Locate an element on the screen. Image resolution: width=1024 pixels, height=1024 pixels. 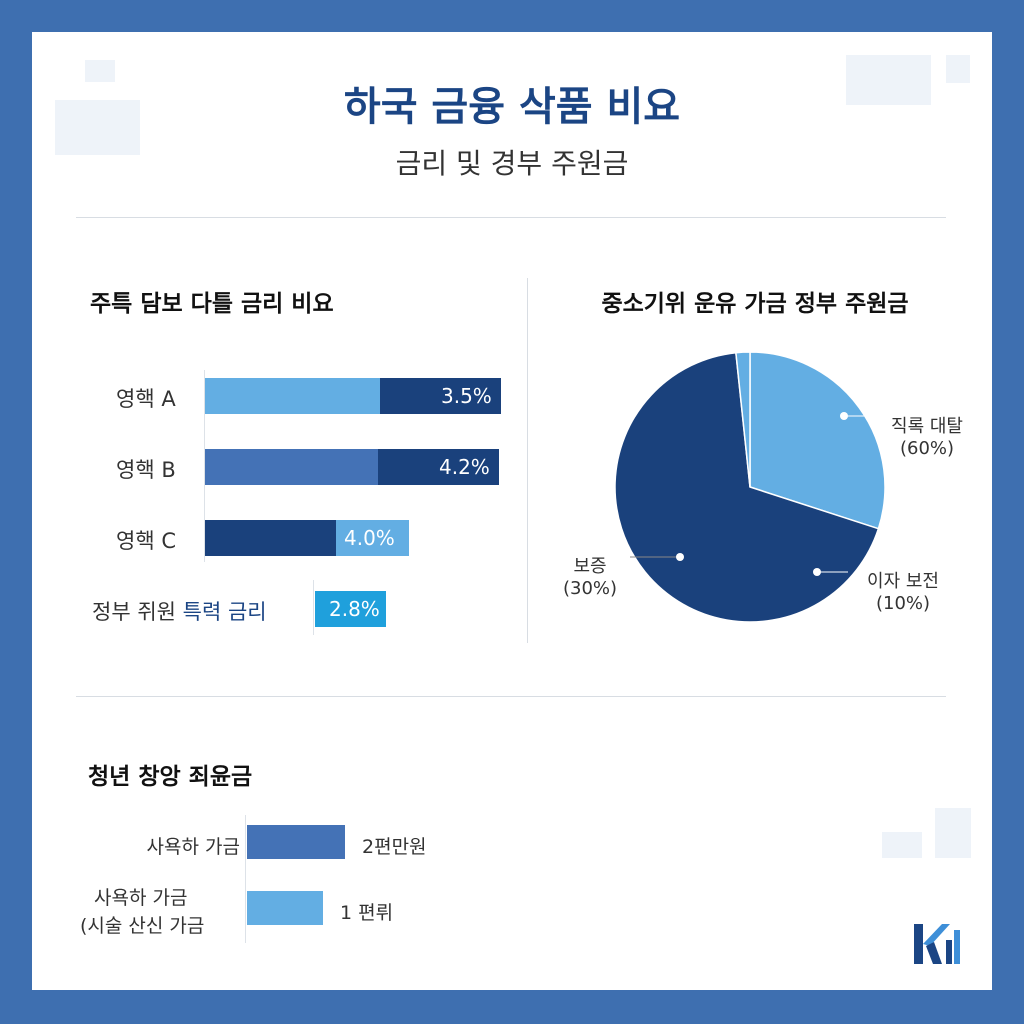
rate-value: 4.2% is located at coordinates (464, 467).